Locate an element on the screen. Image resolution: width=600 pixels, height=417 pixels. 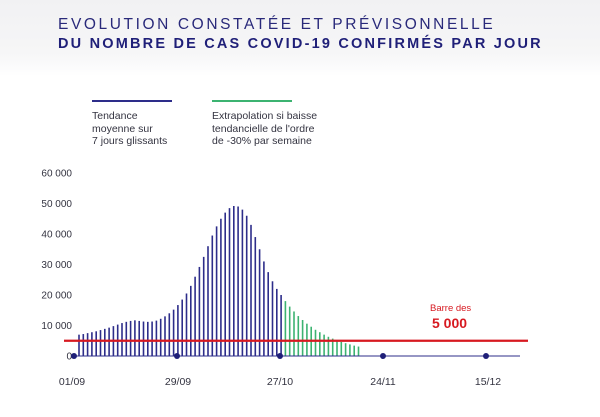
x-tick-label: 29/09 is located at coordinates (178, 382).